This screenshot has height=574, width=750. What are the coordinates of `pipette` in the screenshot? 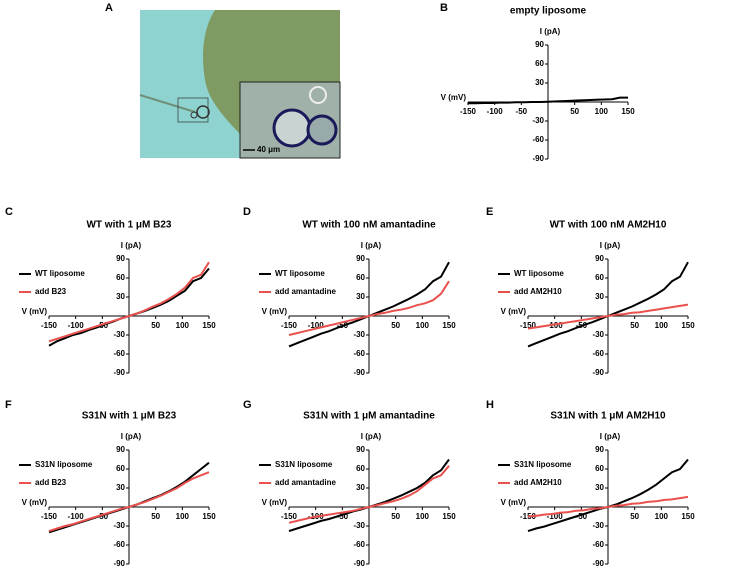 It's located at (167, 103).